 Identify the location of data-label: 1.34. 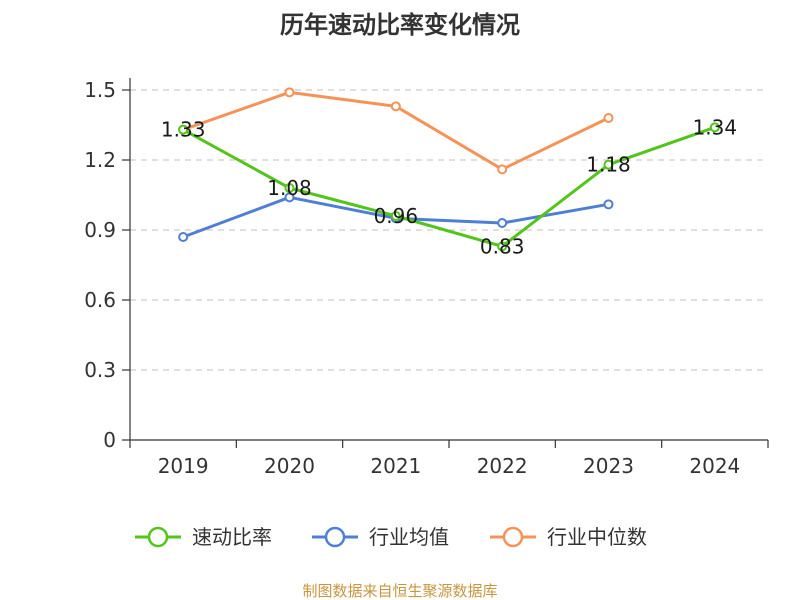
(715, 127).